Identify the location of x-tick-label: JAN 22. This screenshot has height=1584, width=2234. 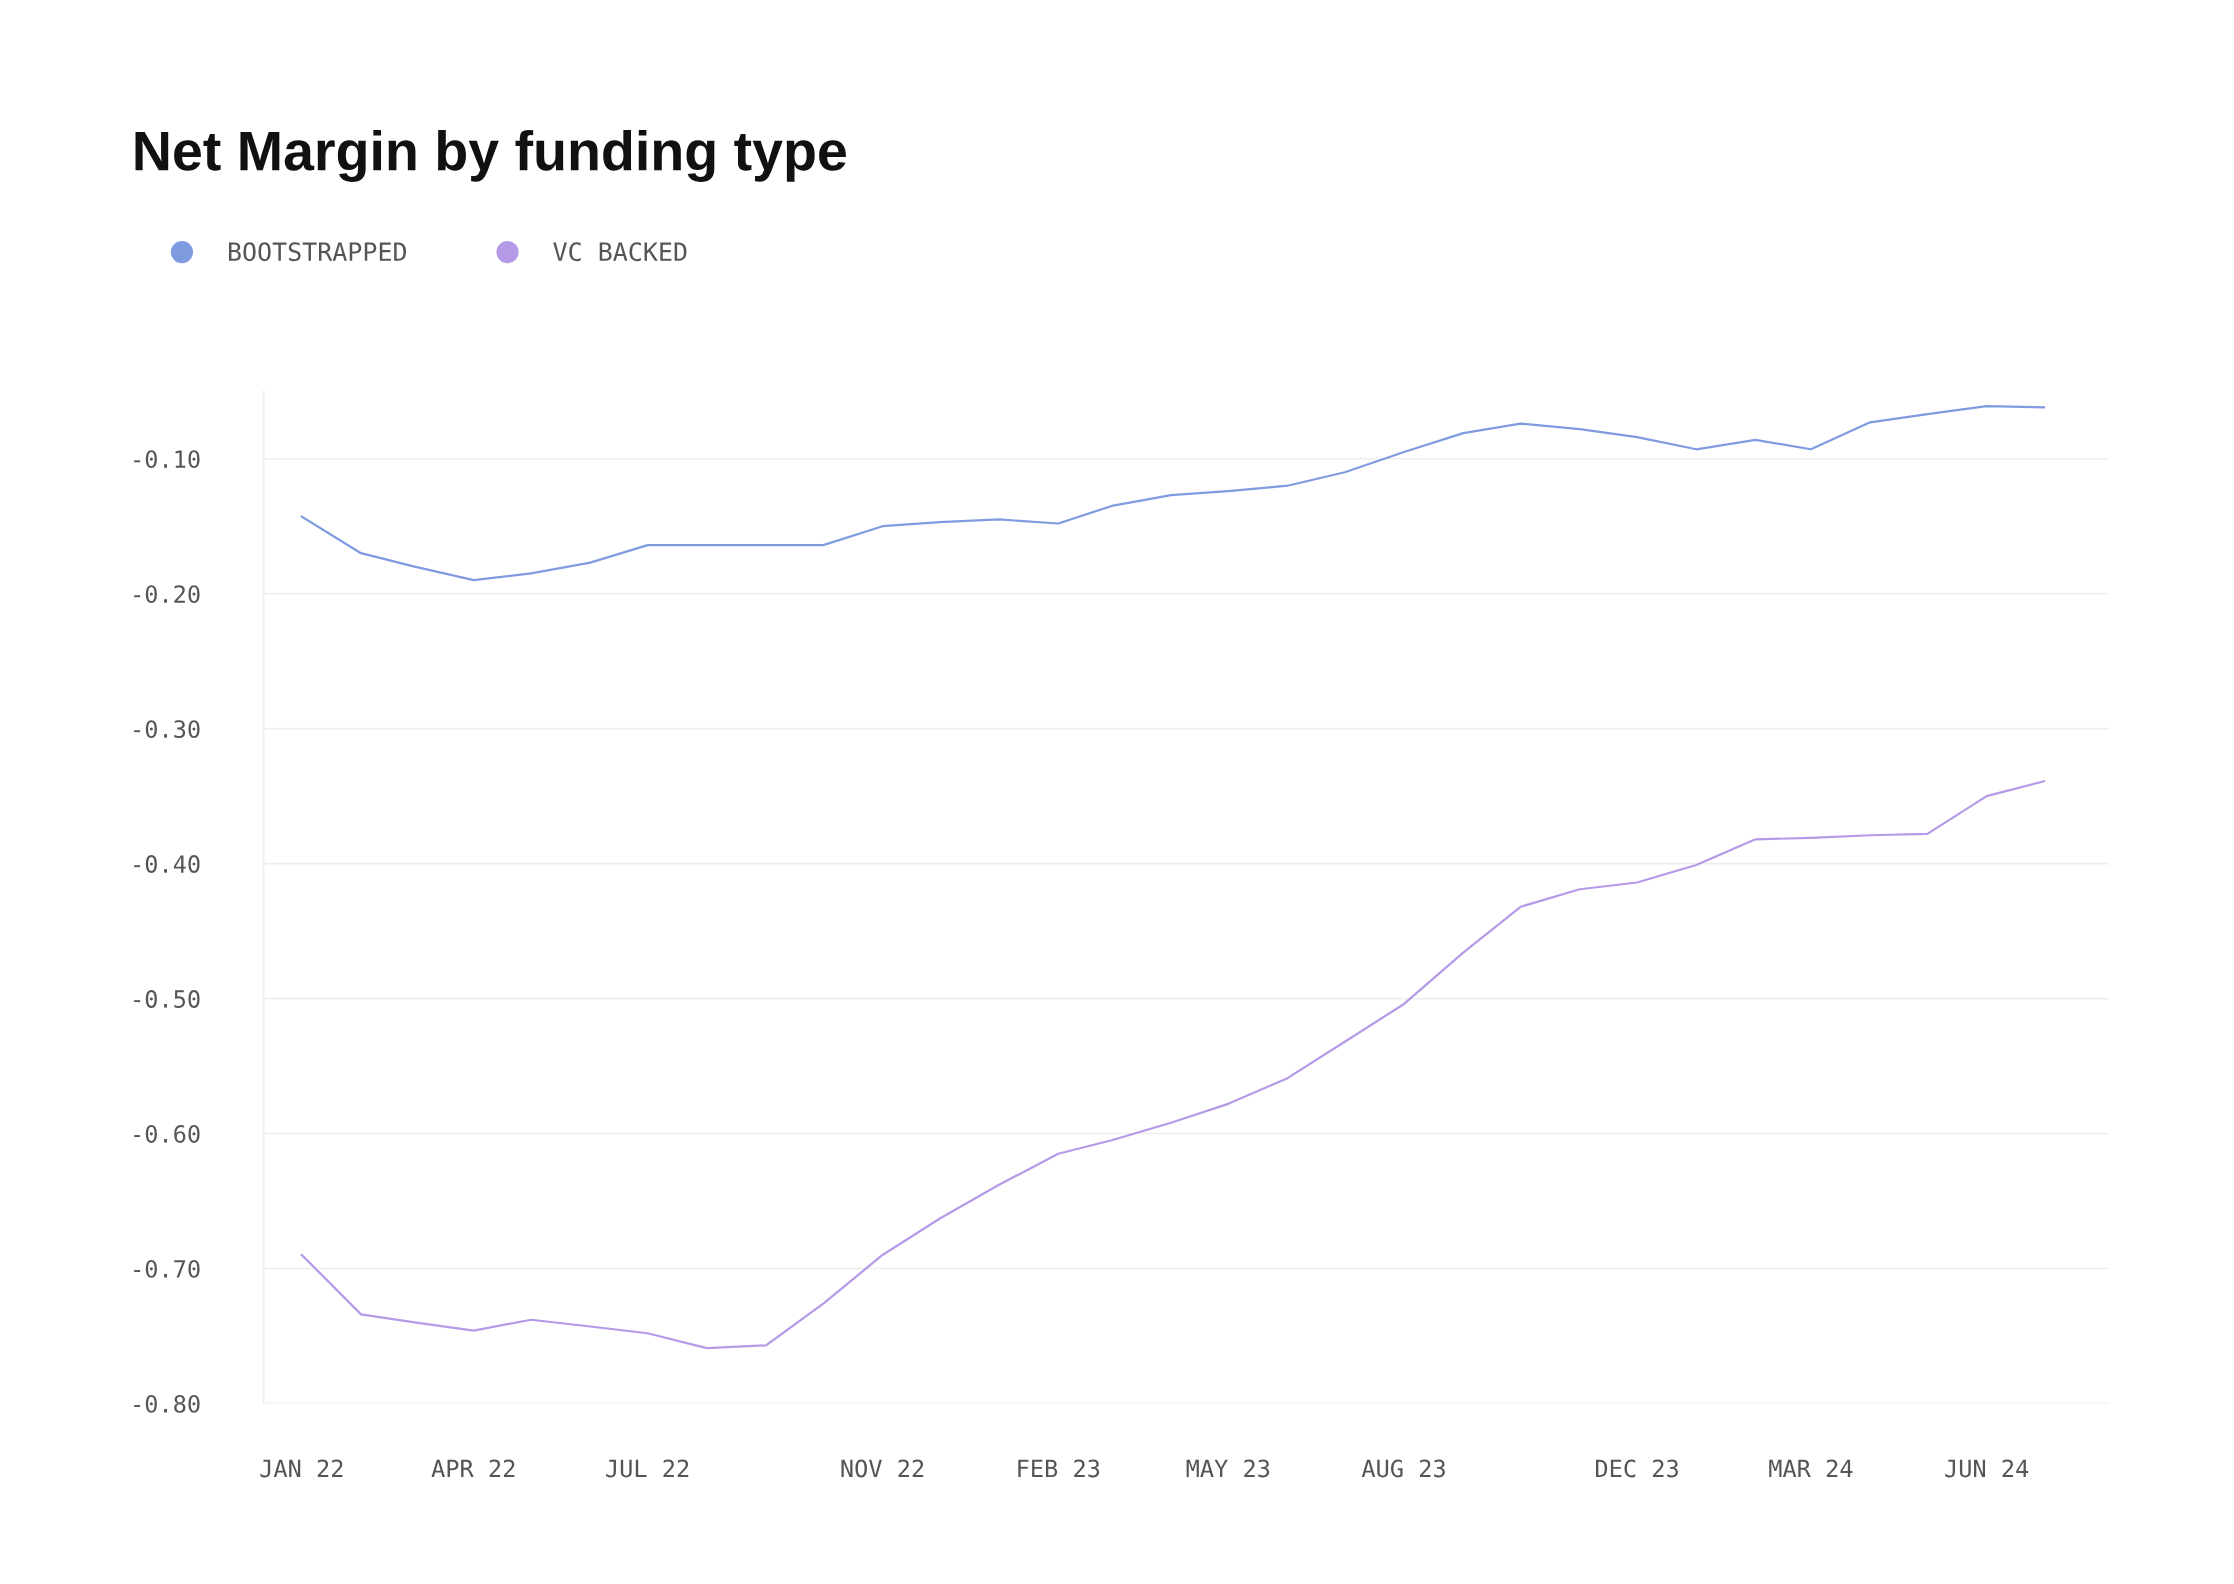
(301, 1468).